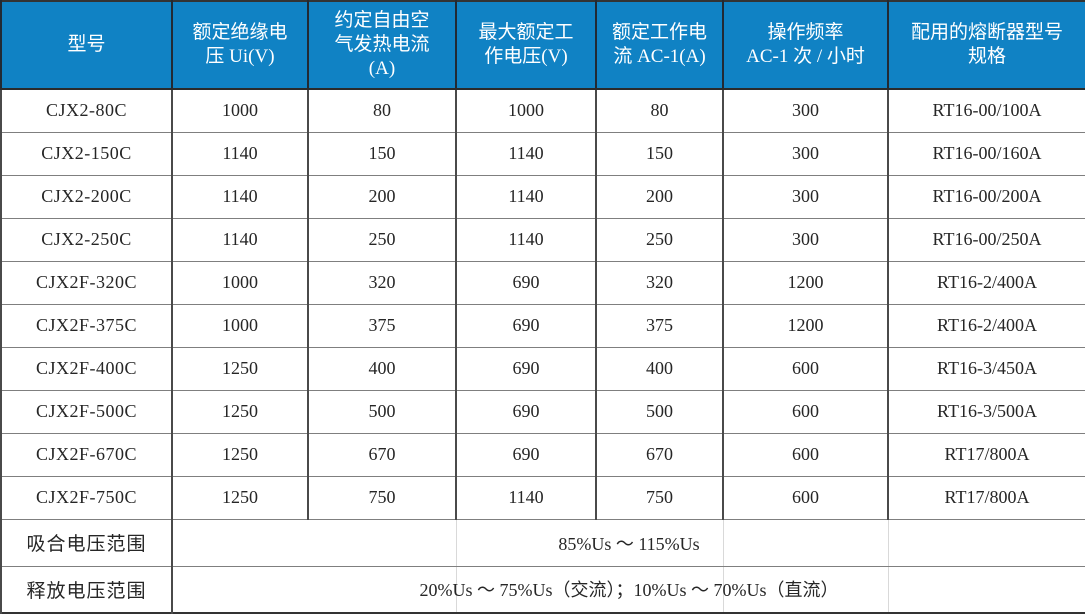 This screenshot has height=614, width=1085. I want to click on column-header-matched-fuse-model: 配用的熔断器型号 规格, so click(986, 45).